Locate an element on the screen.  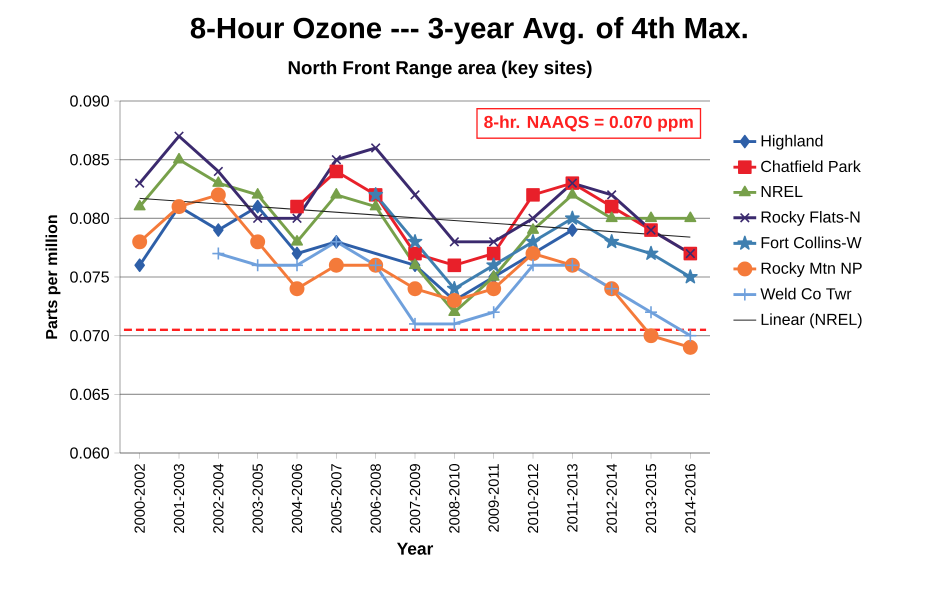
x-tick-label: 2001-2003 is located at coordinates (179, 498).